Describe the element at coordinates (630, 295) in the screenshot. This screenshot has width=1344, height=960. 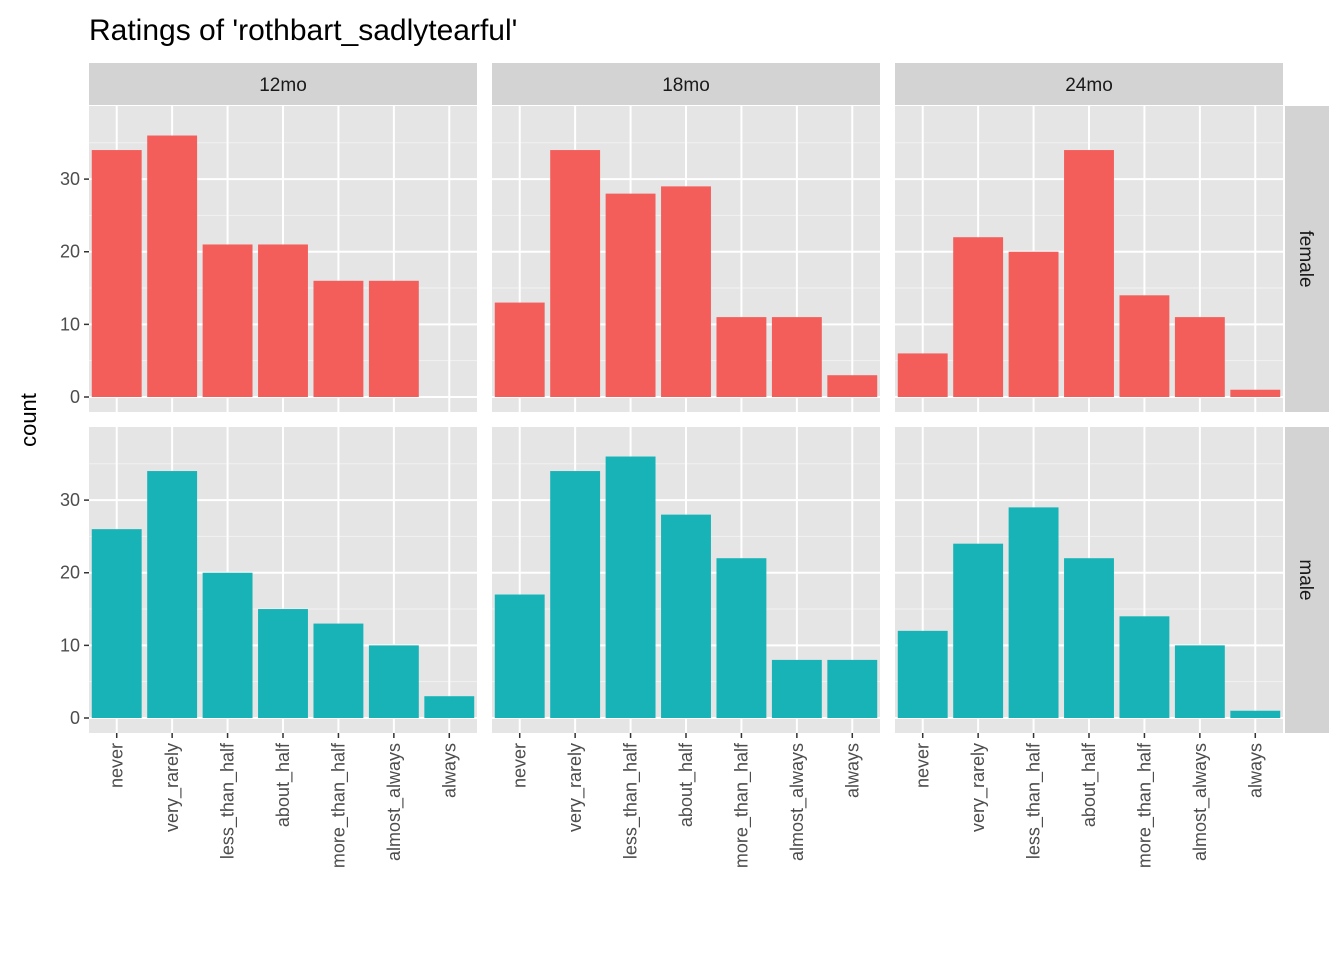
I see `bar-18mo-female-less-than-half` at that location.